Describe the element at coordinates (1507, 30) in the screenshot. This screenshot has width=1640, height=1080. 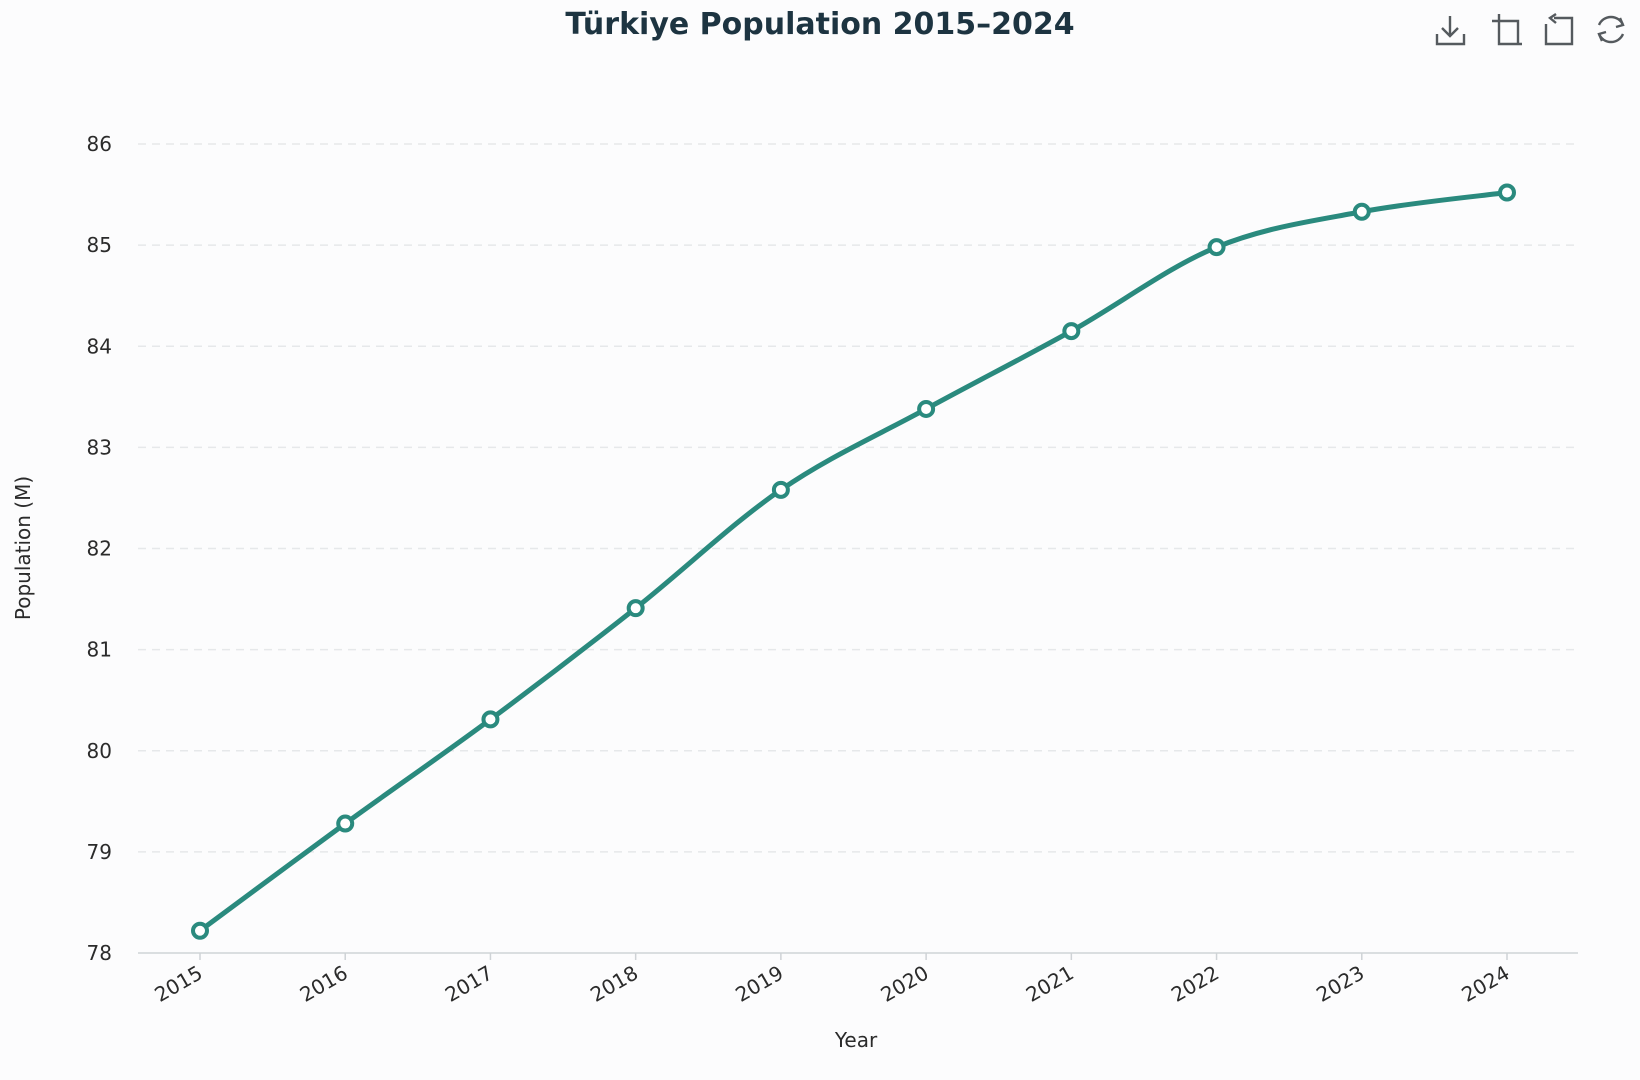
I see `zoom-icon` at that location.